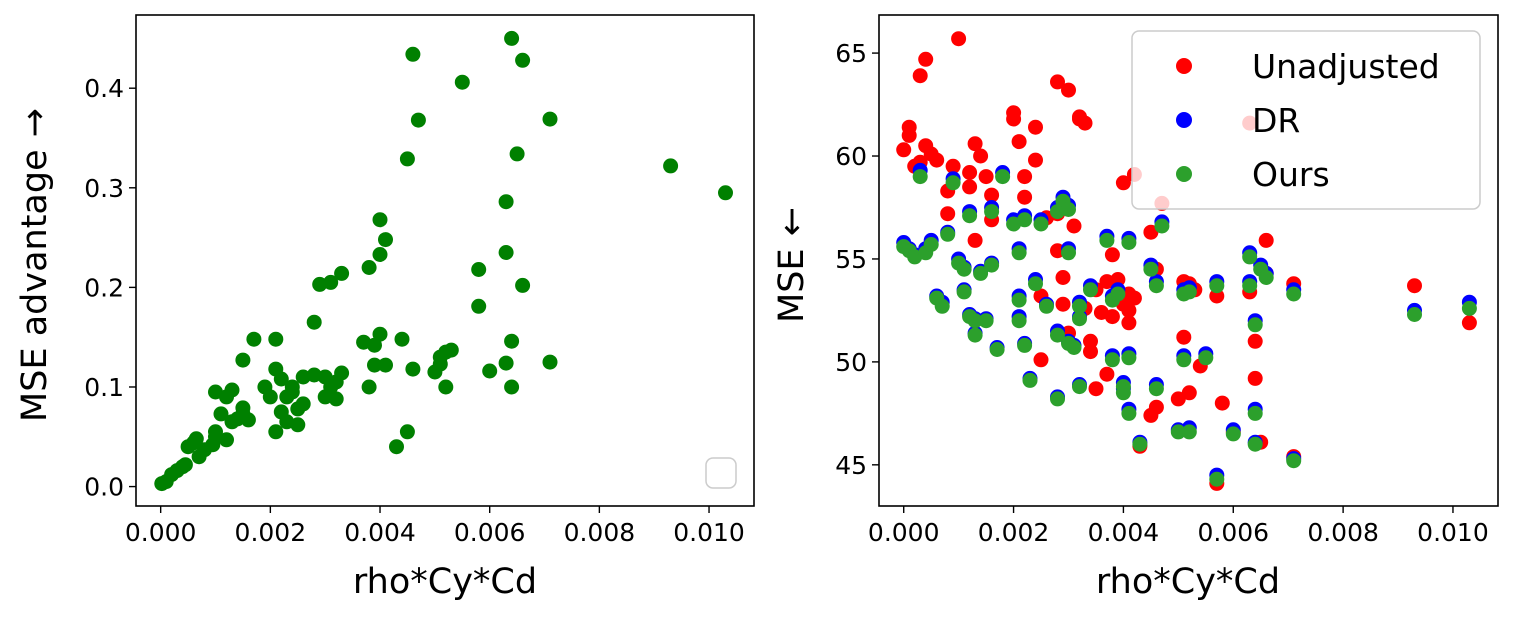 The width and height of the screenshot is (1516, 617). What do you see at coordinates (851, 259) in the screenshot?
I see `right-ytick-label-2: 55` at bounding box center [851, 259].